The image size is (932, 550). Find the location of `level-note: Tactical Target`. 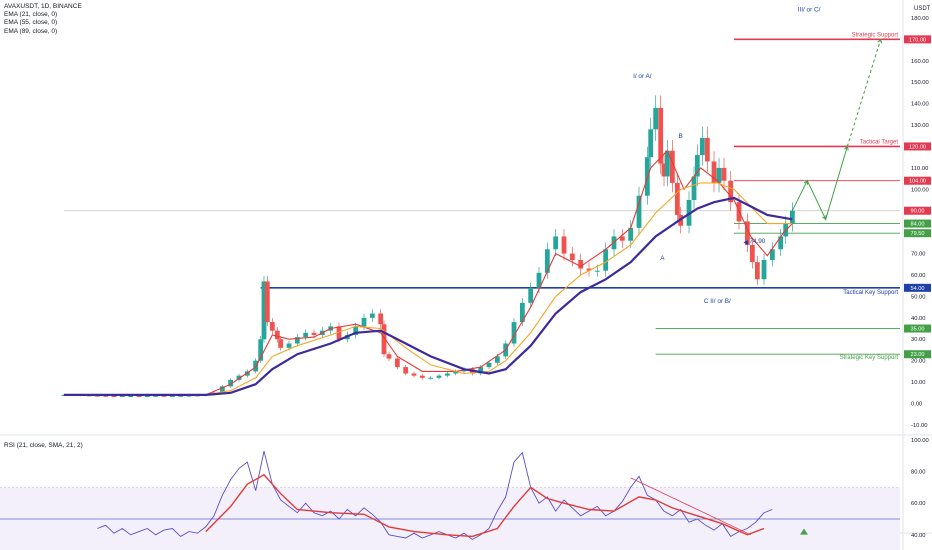

level-note: Tactical Target is located at coordinates (879, 142).